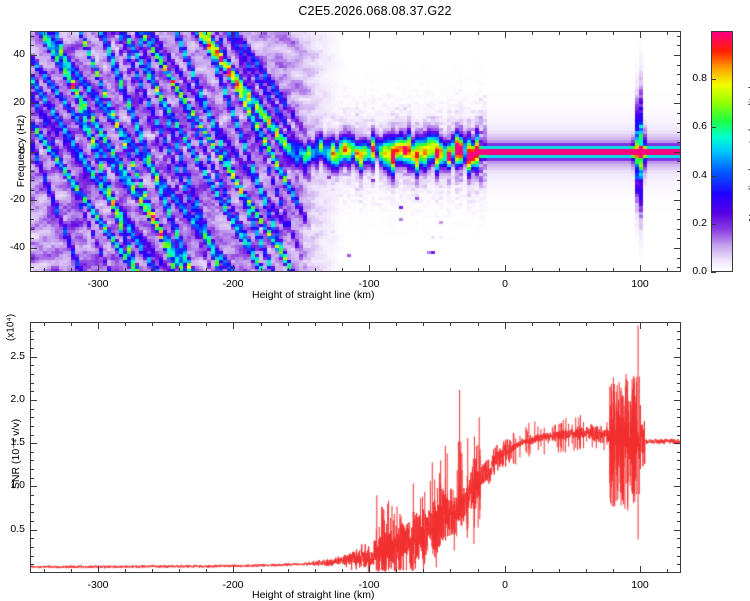  What do you see at coordinates (699, 126) in the screenshot?
I see `colorbar-tick-label: 0.6` at bounding box center [699, 126].